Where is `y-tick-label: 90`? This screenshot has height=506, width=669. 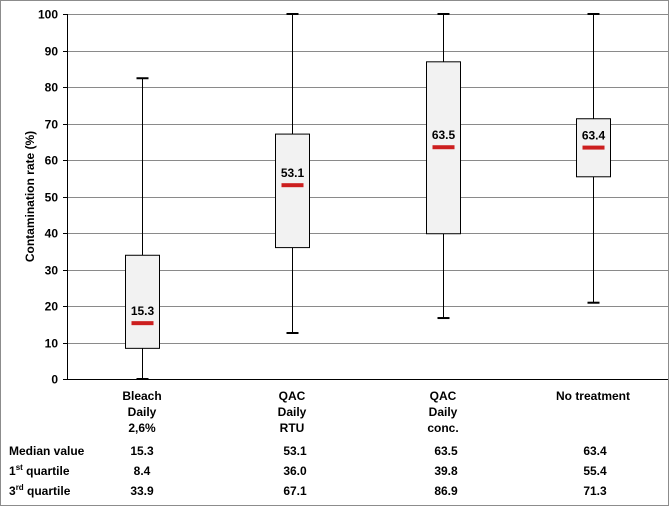
y-tick-label: 90 is located at coordinates (52, 52).